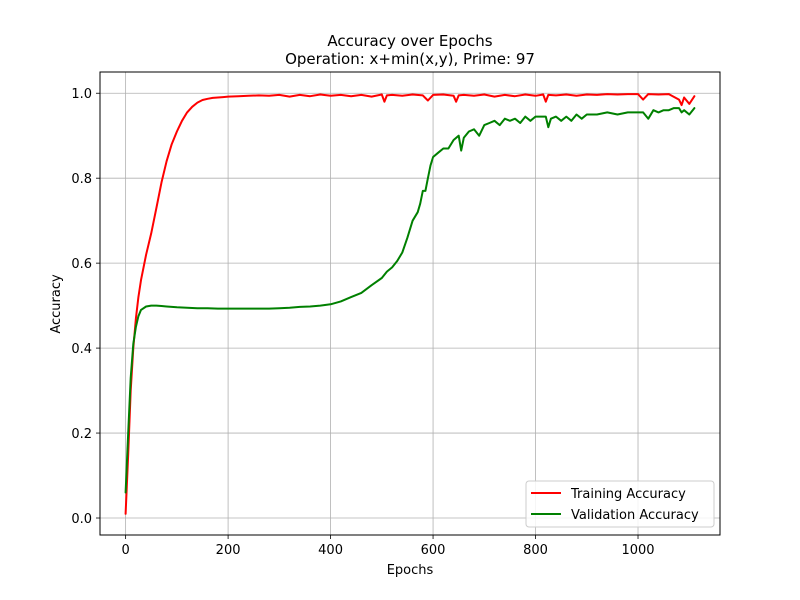  What do you see at coordinates (410, 59) in the screenshot?
I see `chart-subtitle: Operation: x+min(x,y), Prime: 97` at bounding box center [410, 59].